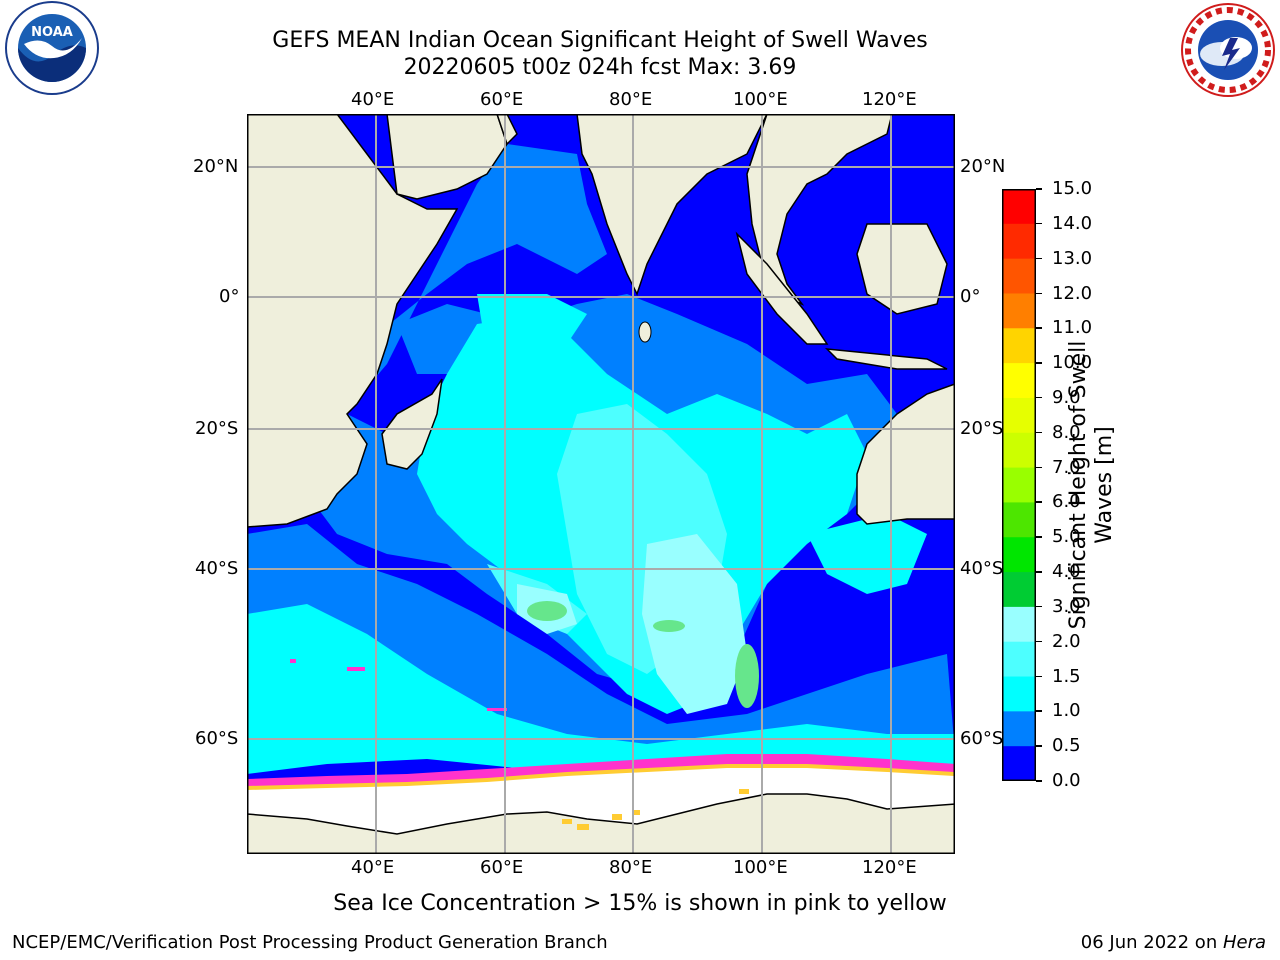 This screenshot has width=1280, height=960. What do you see at coordinates (229, 296) in the screenshot?
I see `lat-tick-left-0: 0°` at bounding box center [229, 296].